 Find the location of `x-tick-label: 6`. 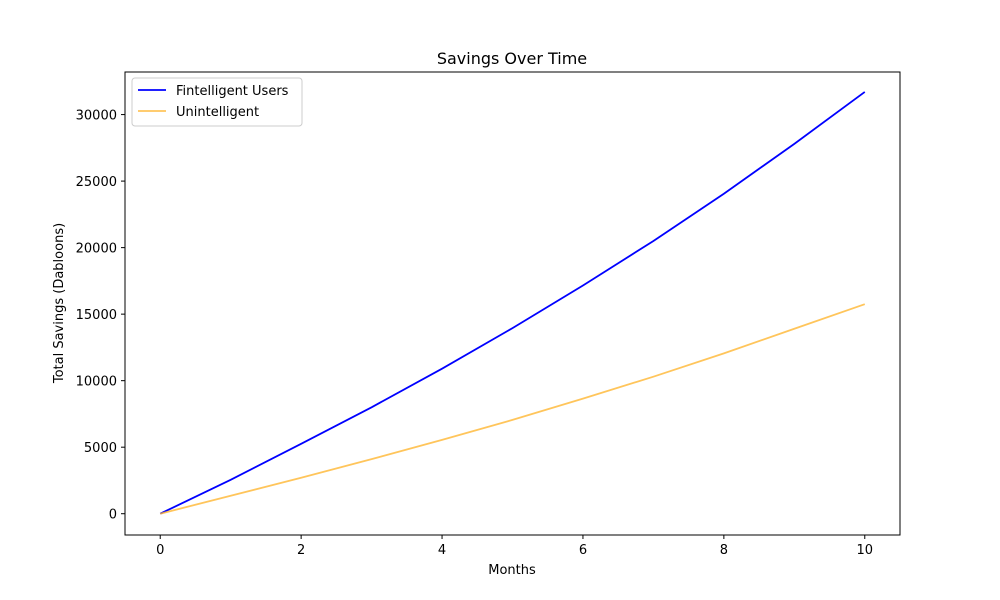

x-tick-label: 6 is located at coordinates (583, 550).